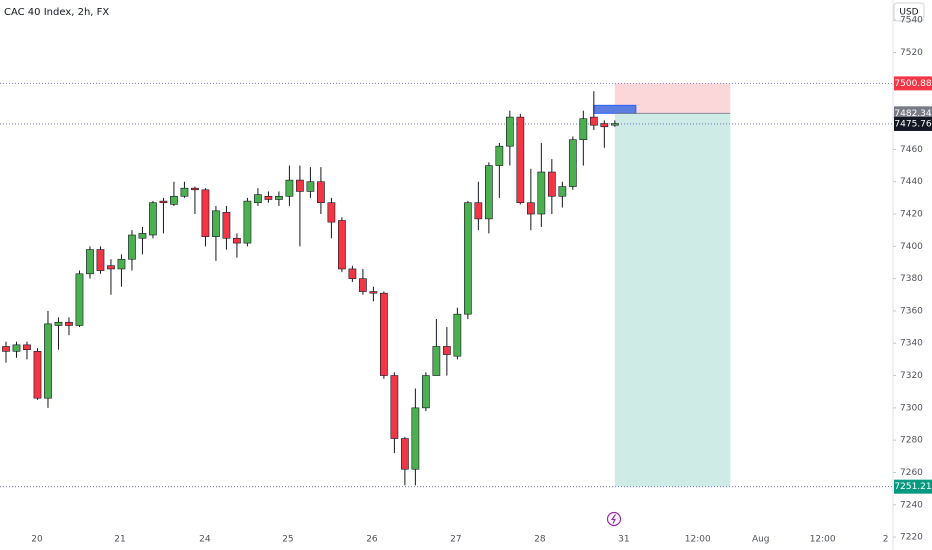  What do you see at coordinates (615, 109) in the screenshot?
I see `position-entry-marker` at bounding box center [615, 109].